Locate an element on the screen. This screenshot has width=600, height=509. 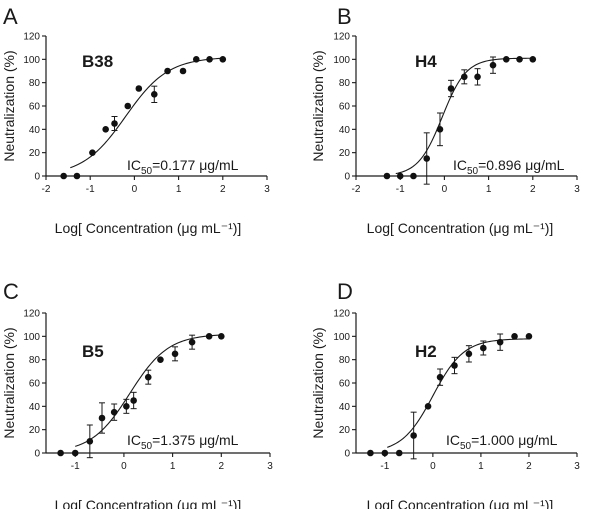
x-tick-label: -1 is located at coordinates (75, 466).